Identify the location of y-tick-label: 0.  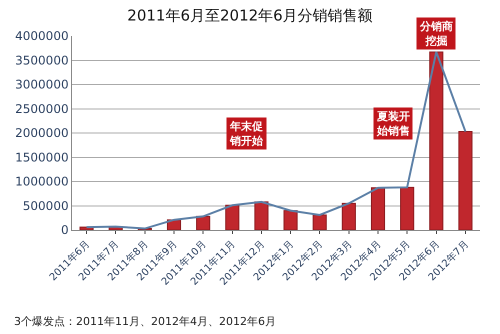
(64, 230).